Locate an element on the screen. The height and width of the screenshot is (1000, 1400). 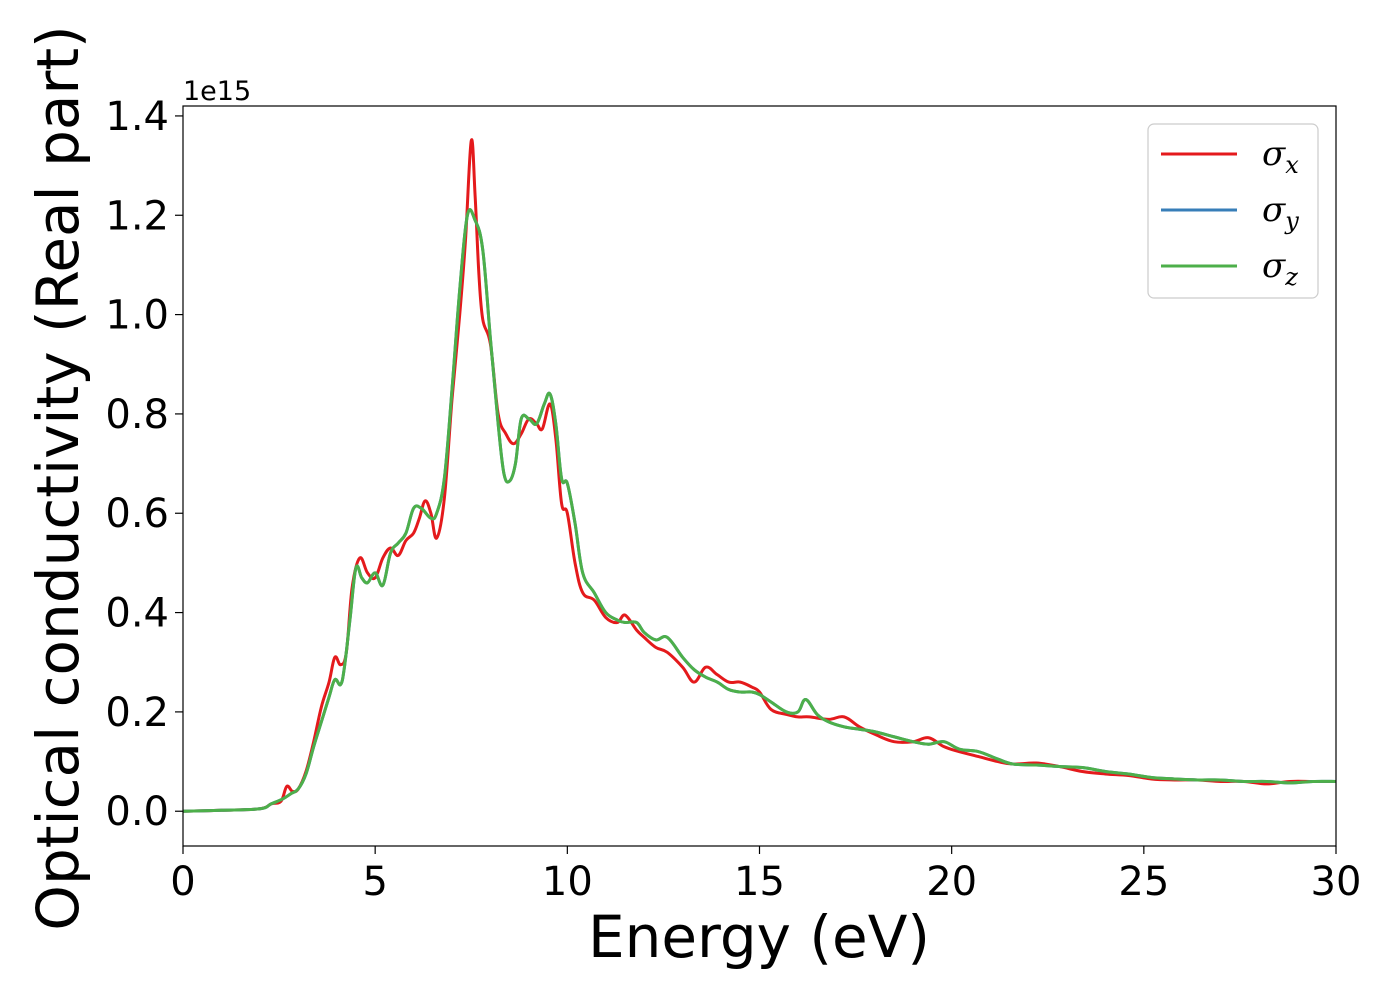
x-tick-label: 15 is located at coordinates (759, 882).